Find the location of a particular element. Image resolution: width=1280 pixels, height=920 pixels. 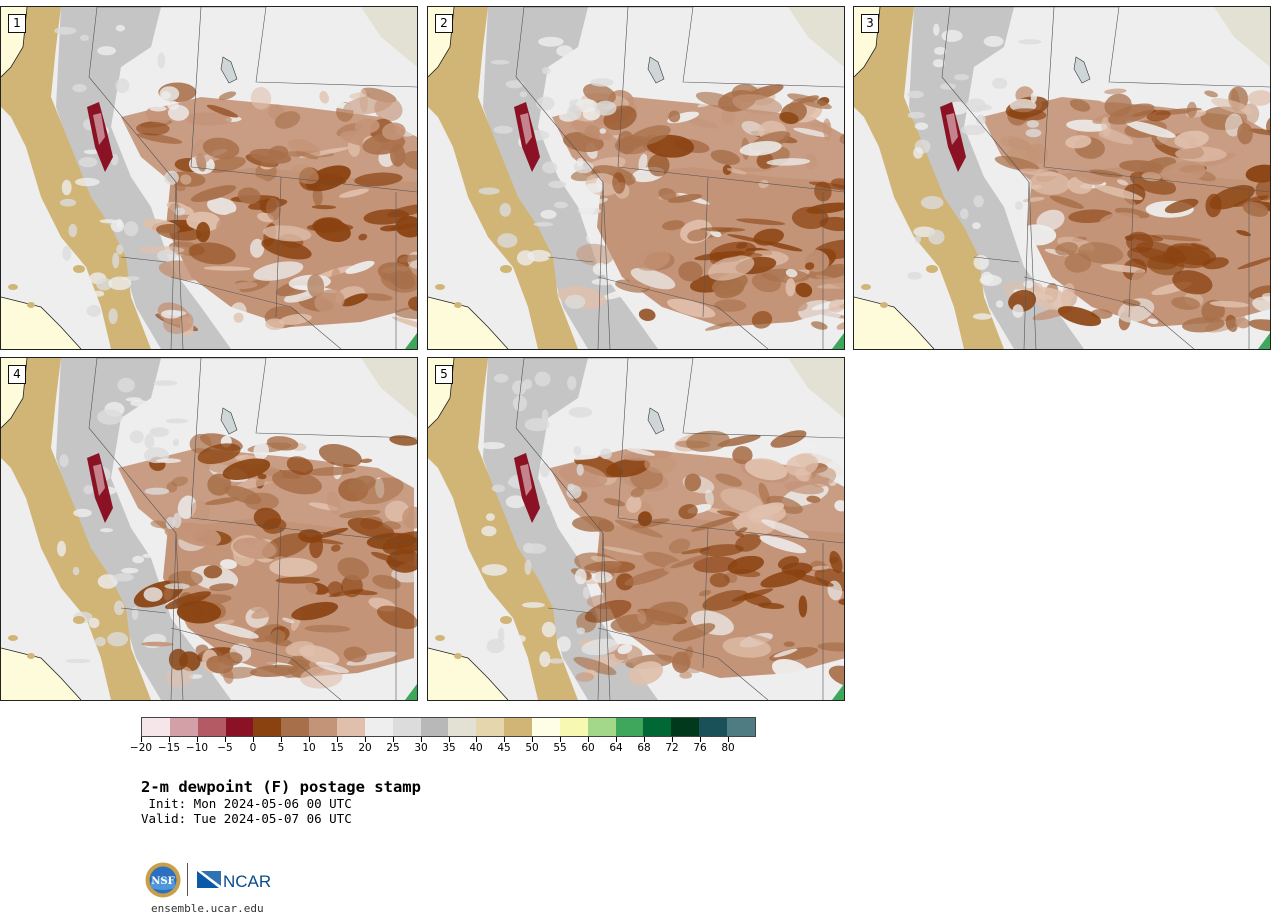

colorbar-tick-label: −10 is located at coordinates (197, 748).